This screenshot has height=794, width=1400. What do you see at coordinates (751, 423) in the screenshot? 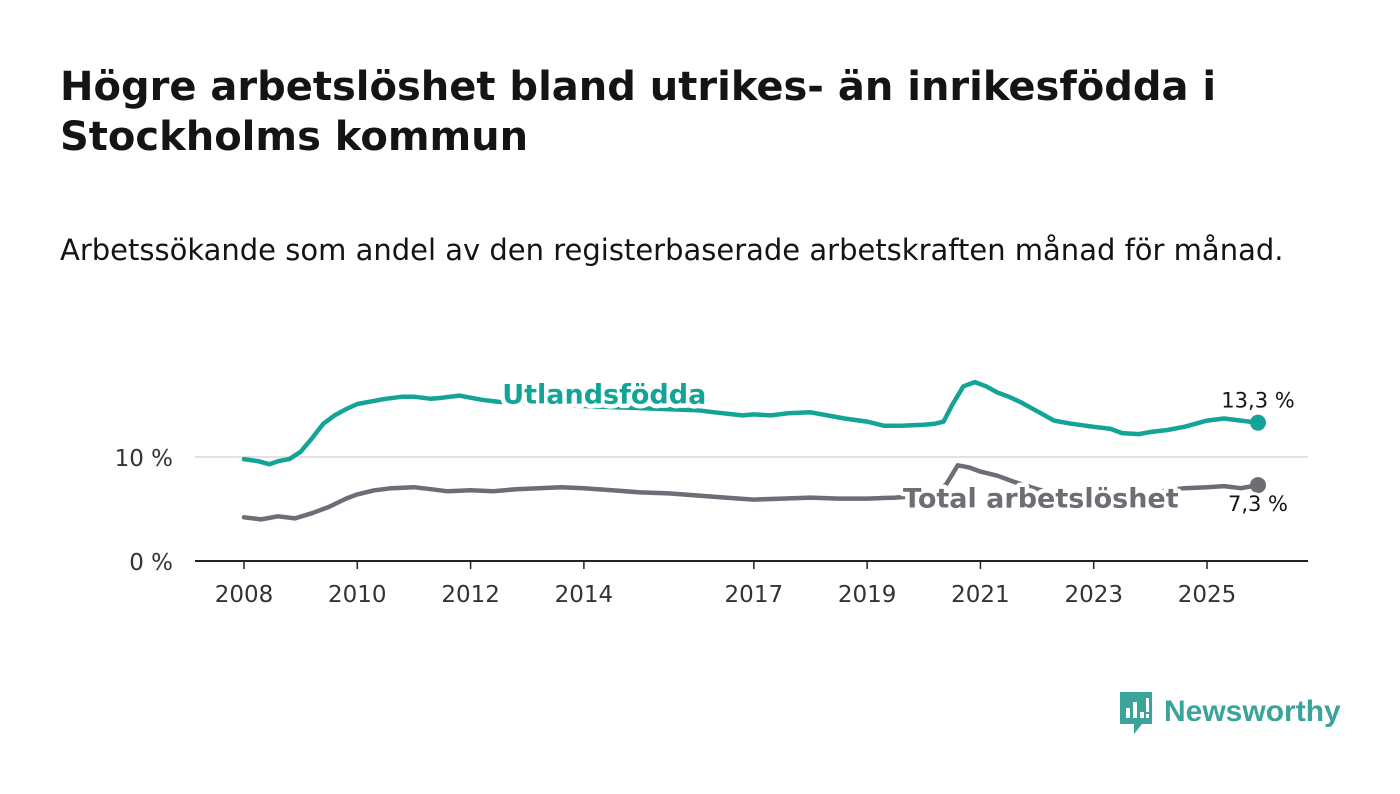
I see `utlandsfodda-line` at bounding box center [751, 423].